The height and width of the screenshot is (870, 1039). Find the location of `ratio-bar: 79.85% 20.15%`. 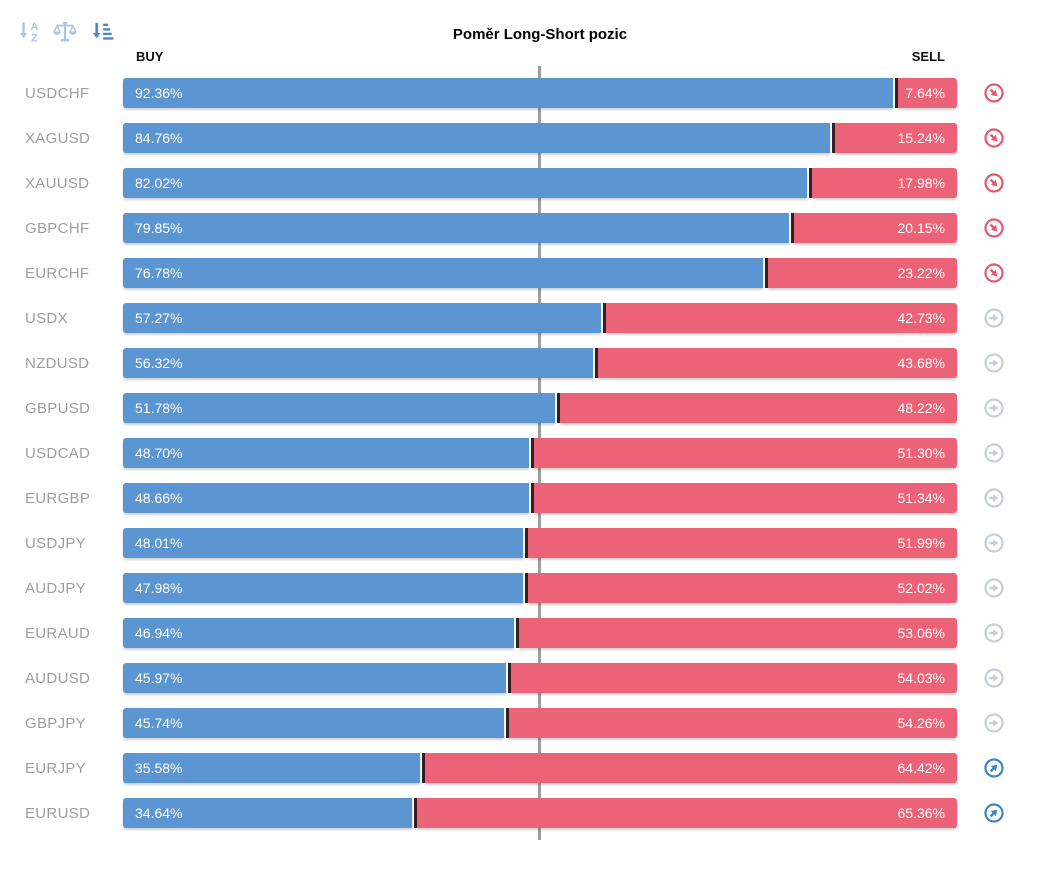

ratio-bar: 79.85% 20.15% is located at coordinates (540, 228).